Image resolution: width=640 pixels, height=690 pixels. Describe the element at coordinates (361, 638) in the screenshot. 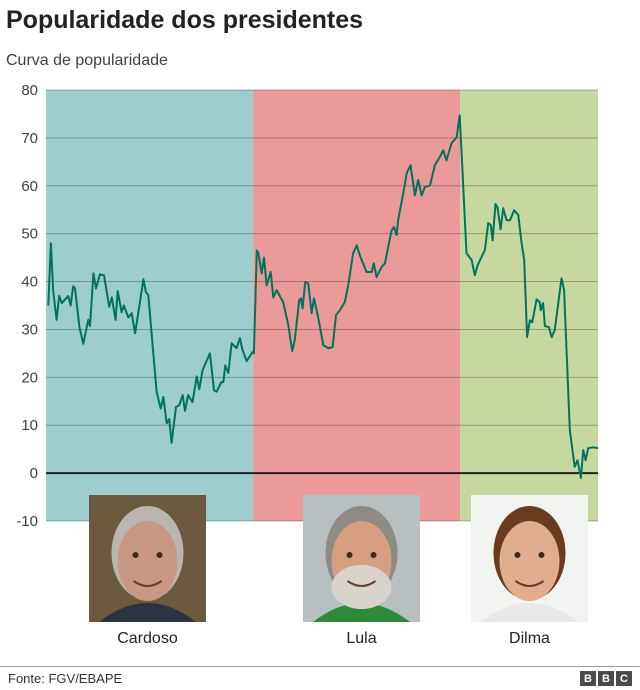

I see `president-label: Lula` at that location.